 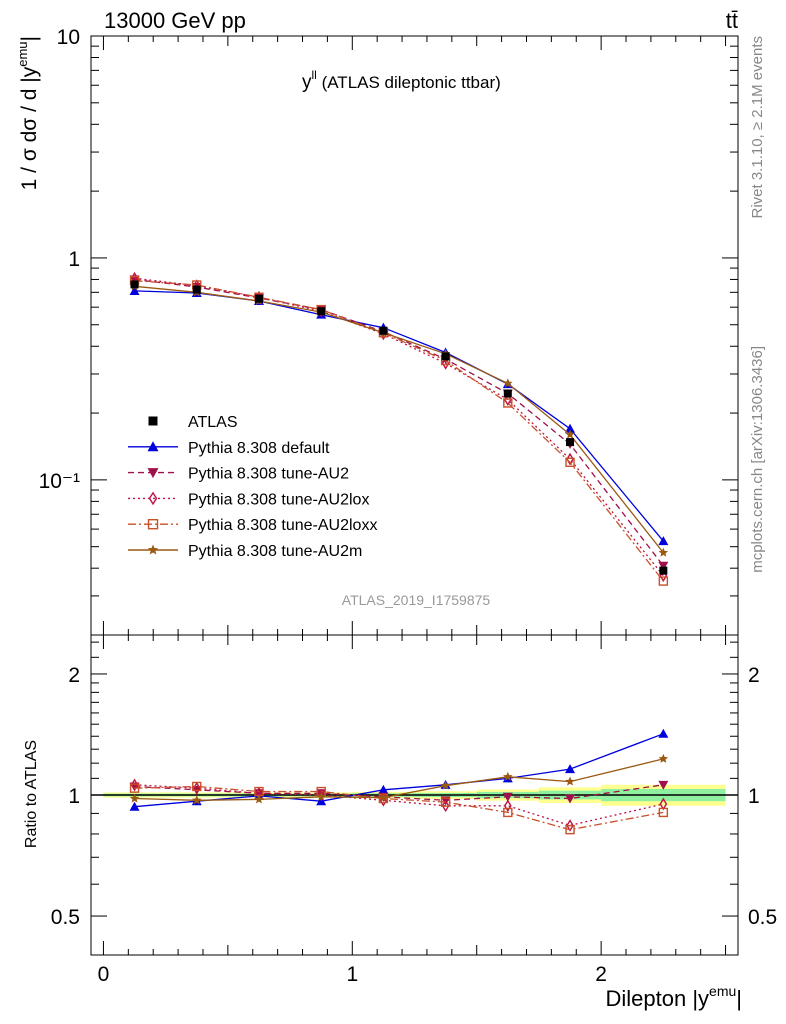 I want to click on legend-label-atlas: ATLAS, so click(x=213, y=422).